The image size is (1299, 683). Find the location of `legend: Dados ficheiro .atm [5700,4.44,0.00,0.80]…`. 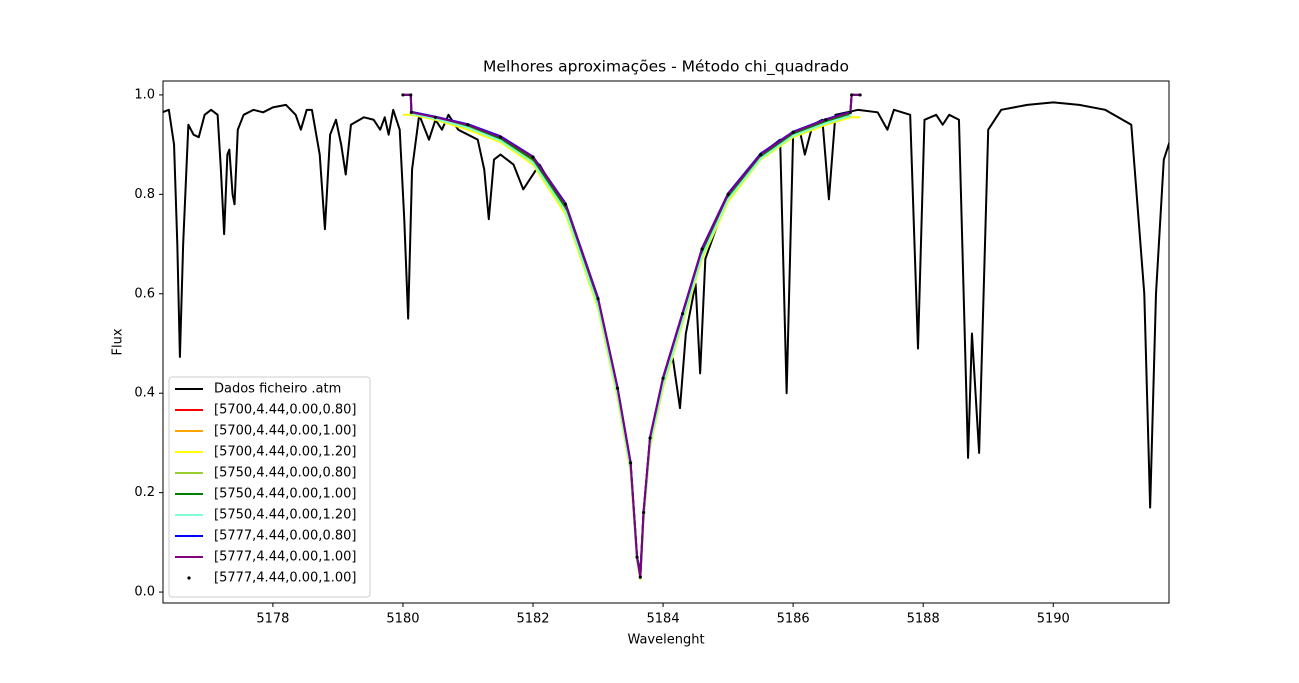

legend: Dados ficheiro .atm [5700,4.44,0.00,0.80]… is located at coordinates (269, 487).